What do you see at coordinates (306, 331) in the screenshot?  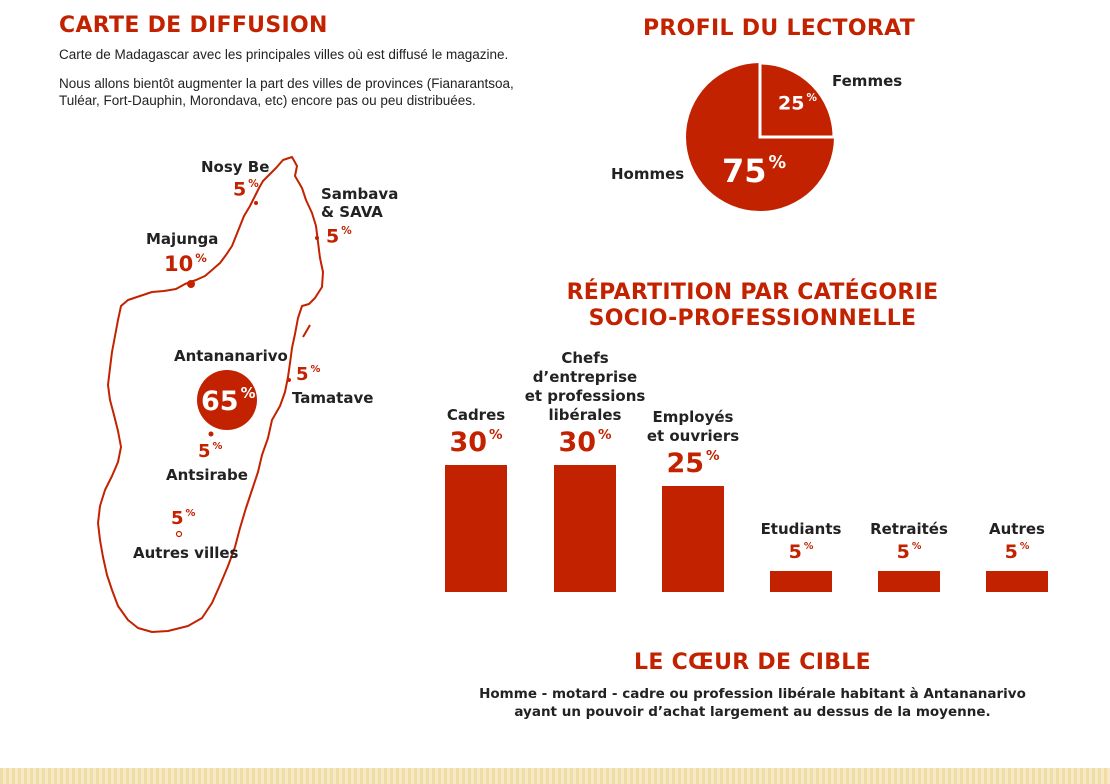 I see `sainte-marie-island` at bounding box center [306, 331].